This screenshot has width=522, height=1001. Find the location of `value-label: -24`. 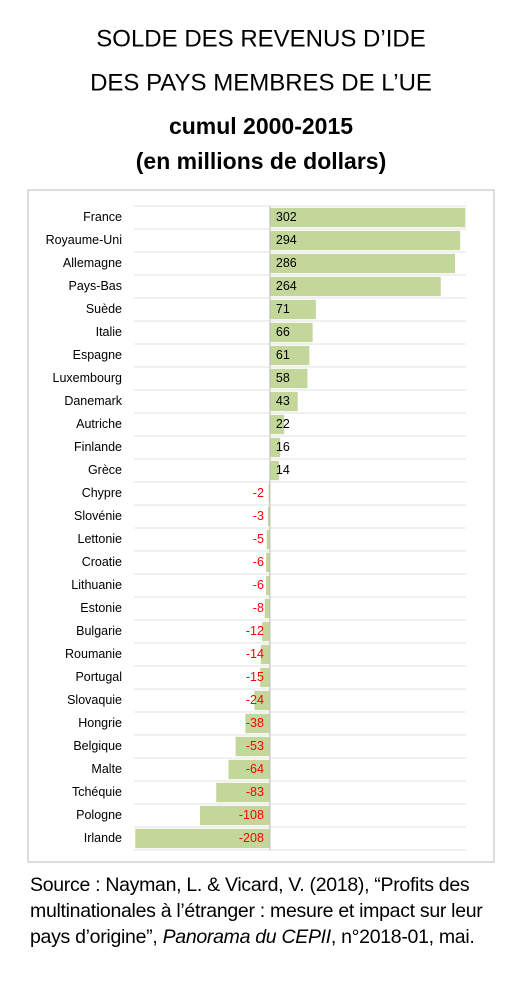

value-label: -24 is located at coordinates (255, 700).